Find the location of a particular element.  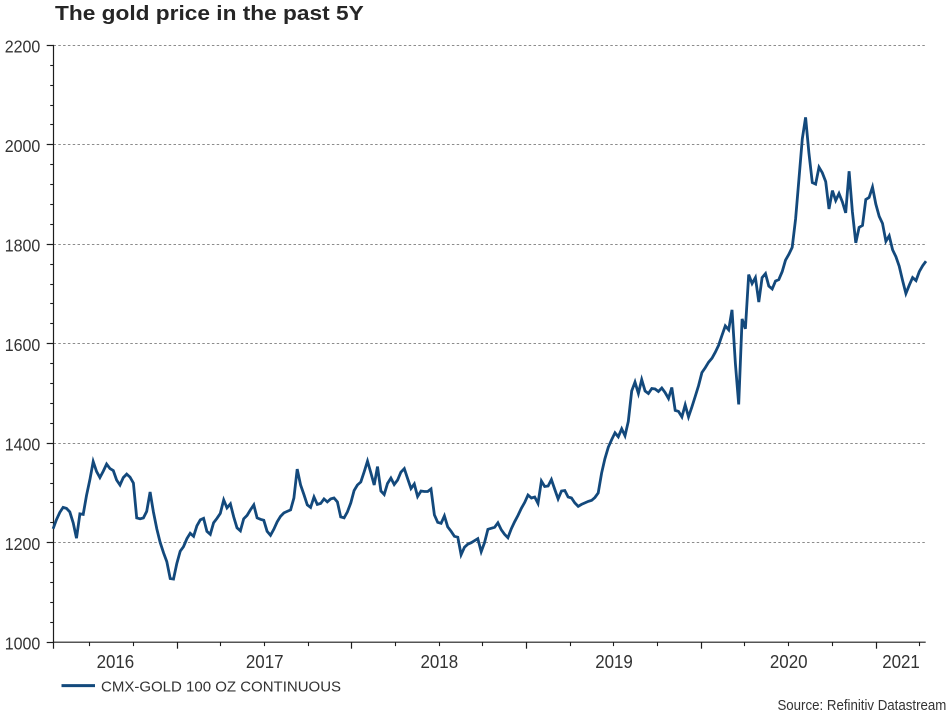

svg-text: 1600 is located at coordinates (23, 345).